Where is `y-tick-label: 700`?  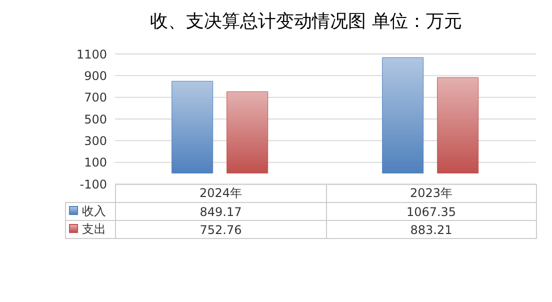
y-tick-label: 700 is located at coordinates (95, 97).